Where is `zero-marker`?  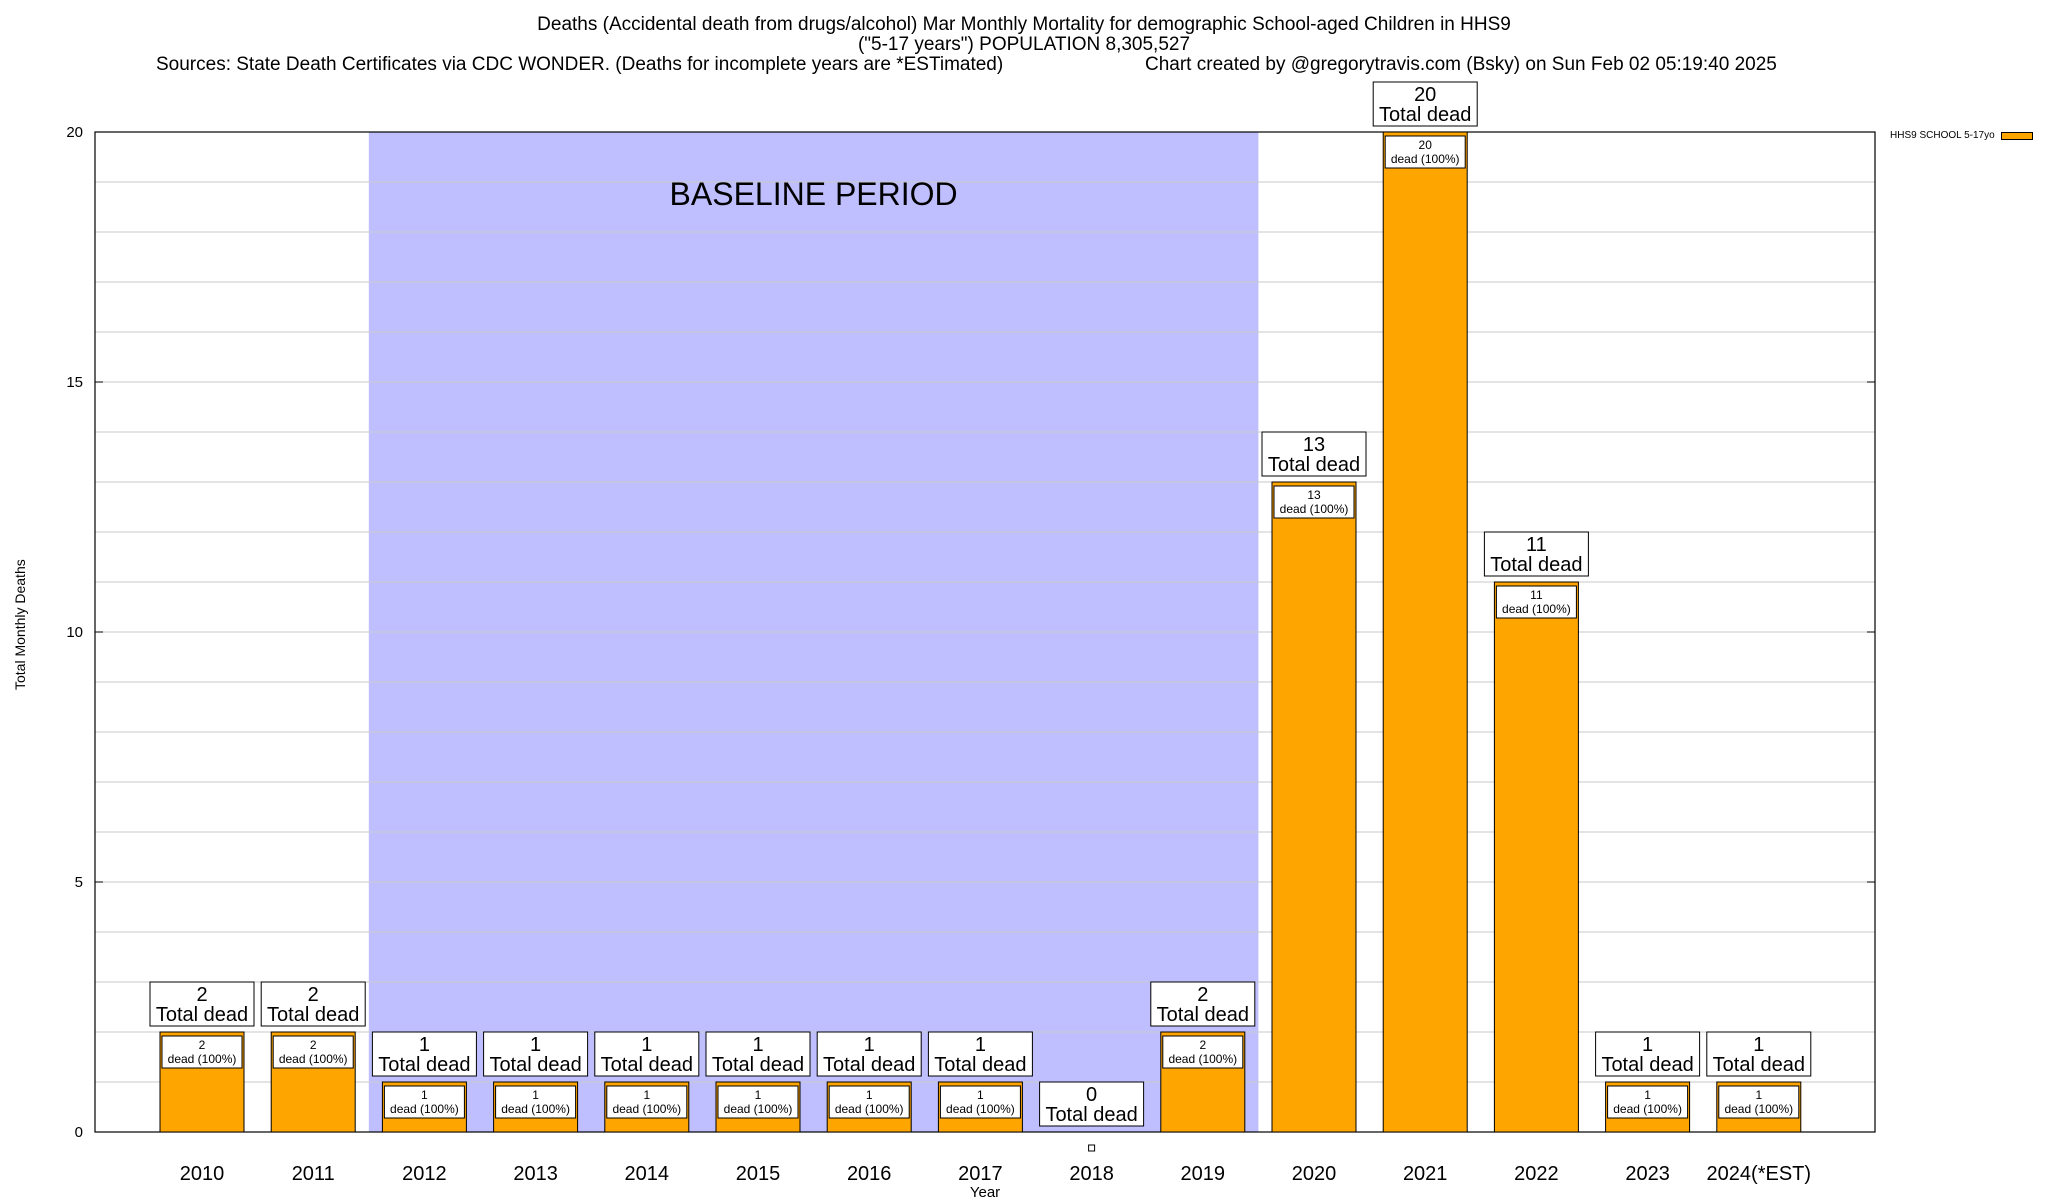 zero-marker is located at coordinates (1092, 1148).